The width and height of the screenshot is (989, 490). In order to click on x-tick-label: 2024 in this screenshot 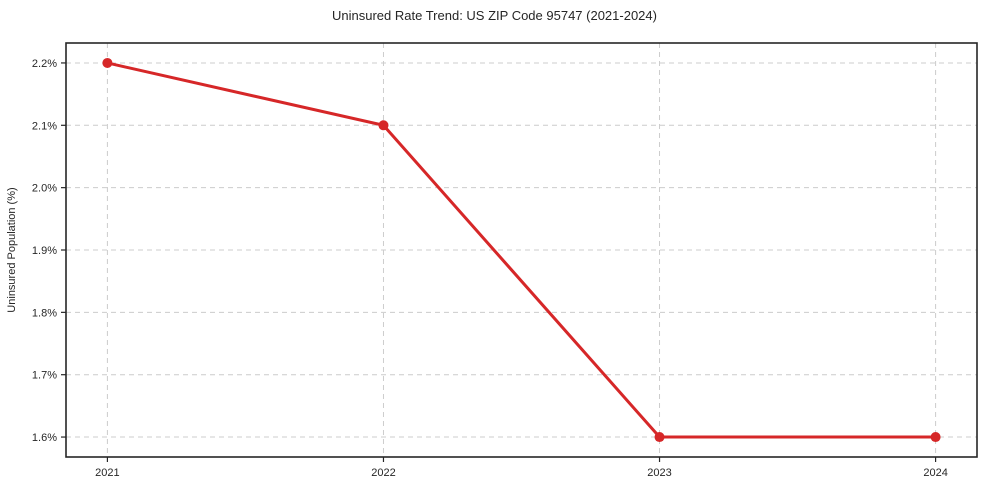, I will do `click(935, 473)`.